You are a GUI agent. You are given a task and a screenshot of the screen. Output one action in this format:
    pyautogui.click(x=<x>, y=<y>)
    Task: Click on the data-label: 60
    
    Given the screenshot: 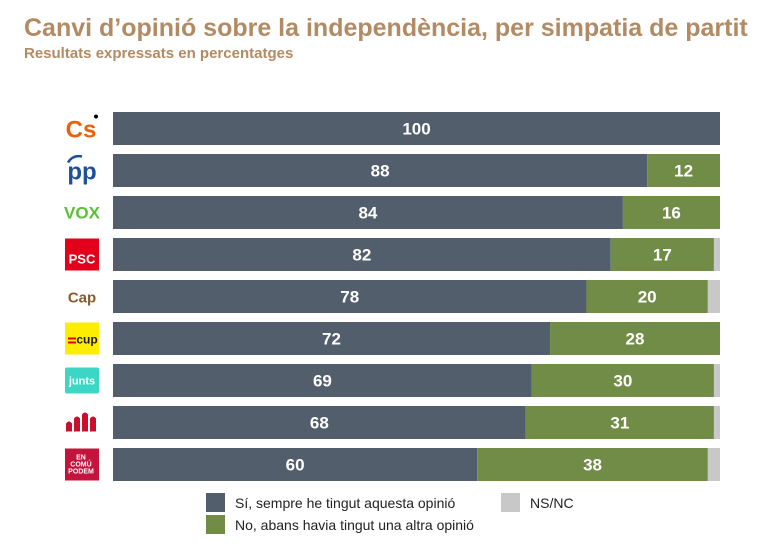 What is the action you would take?
    pyautogui.click(x=295, y=465)
    